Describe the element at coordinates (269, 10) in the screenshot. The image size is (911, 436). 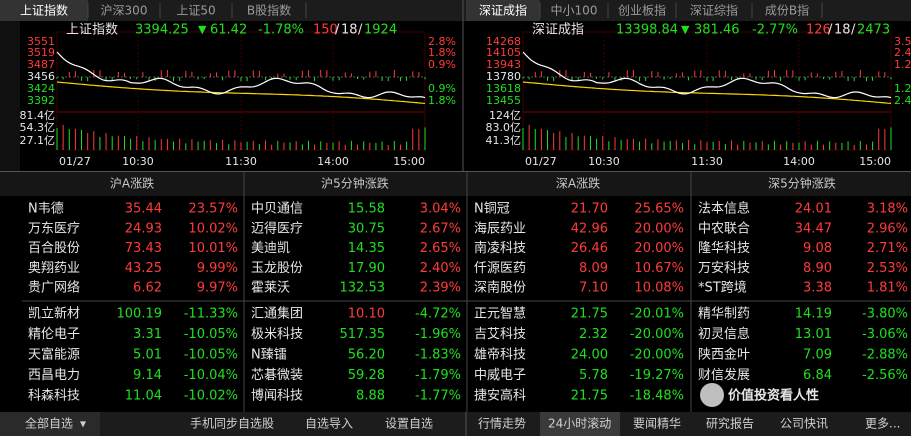
I see `tab: B股指数` at that location.